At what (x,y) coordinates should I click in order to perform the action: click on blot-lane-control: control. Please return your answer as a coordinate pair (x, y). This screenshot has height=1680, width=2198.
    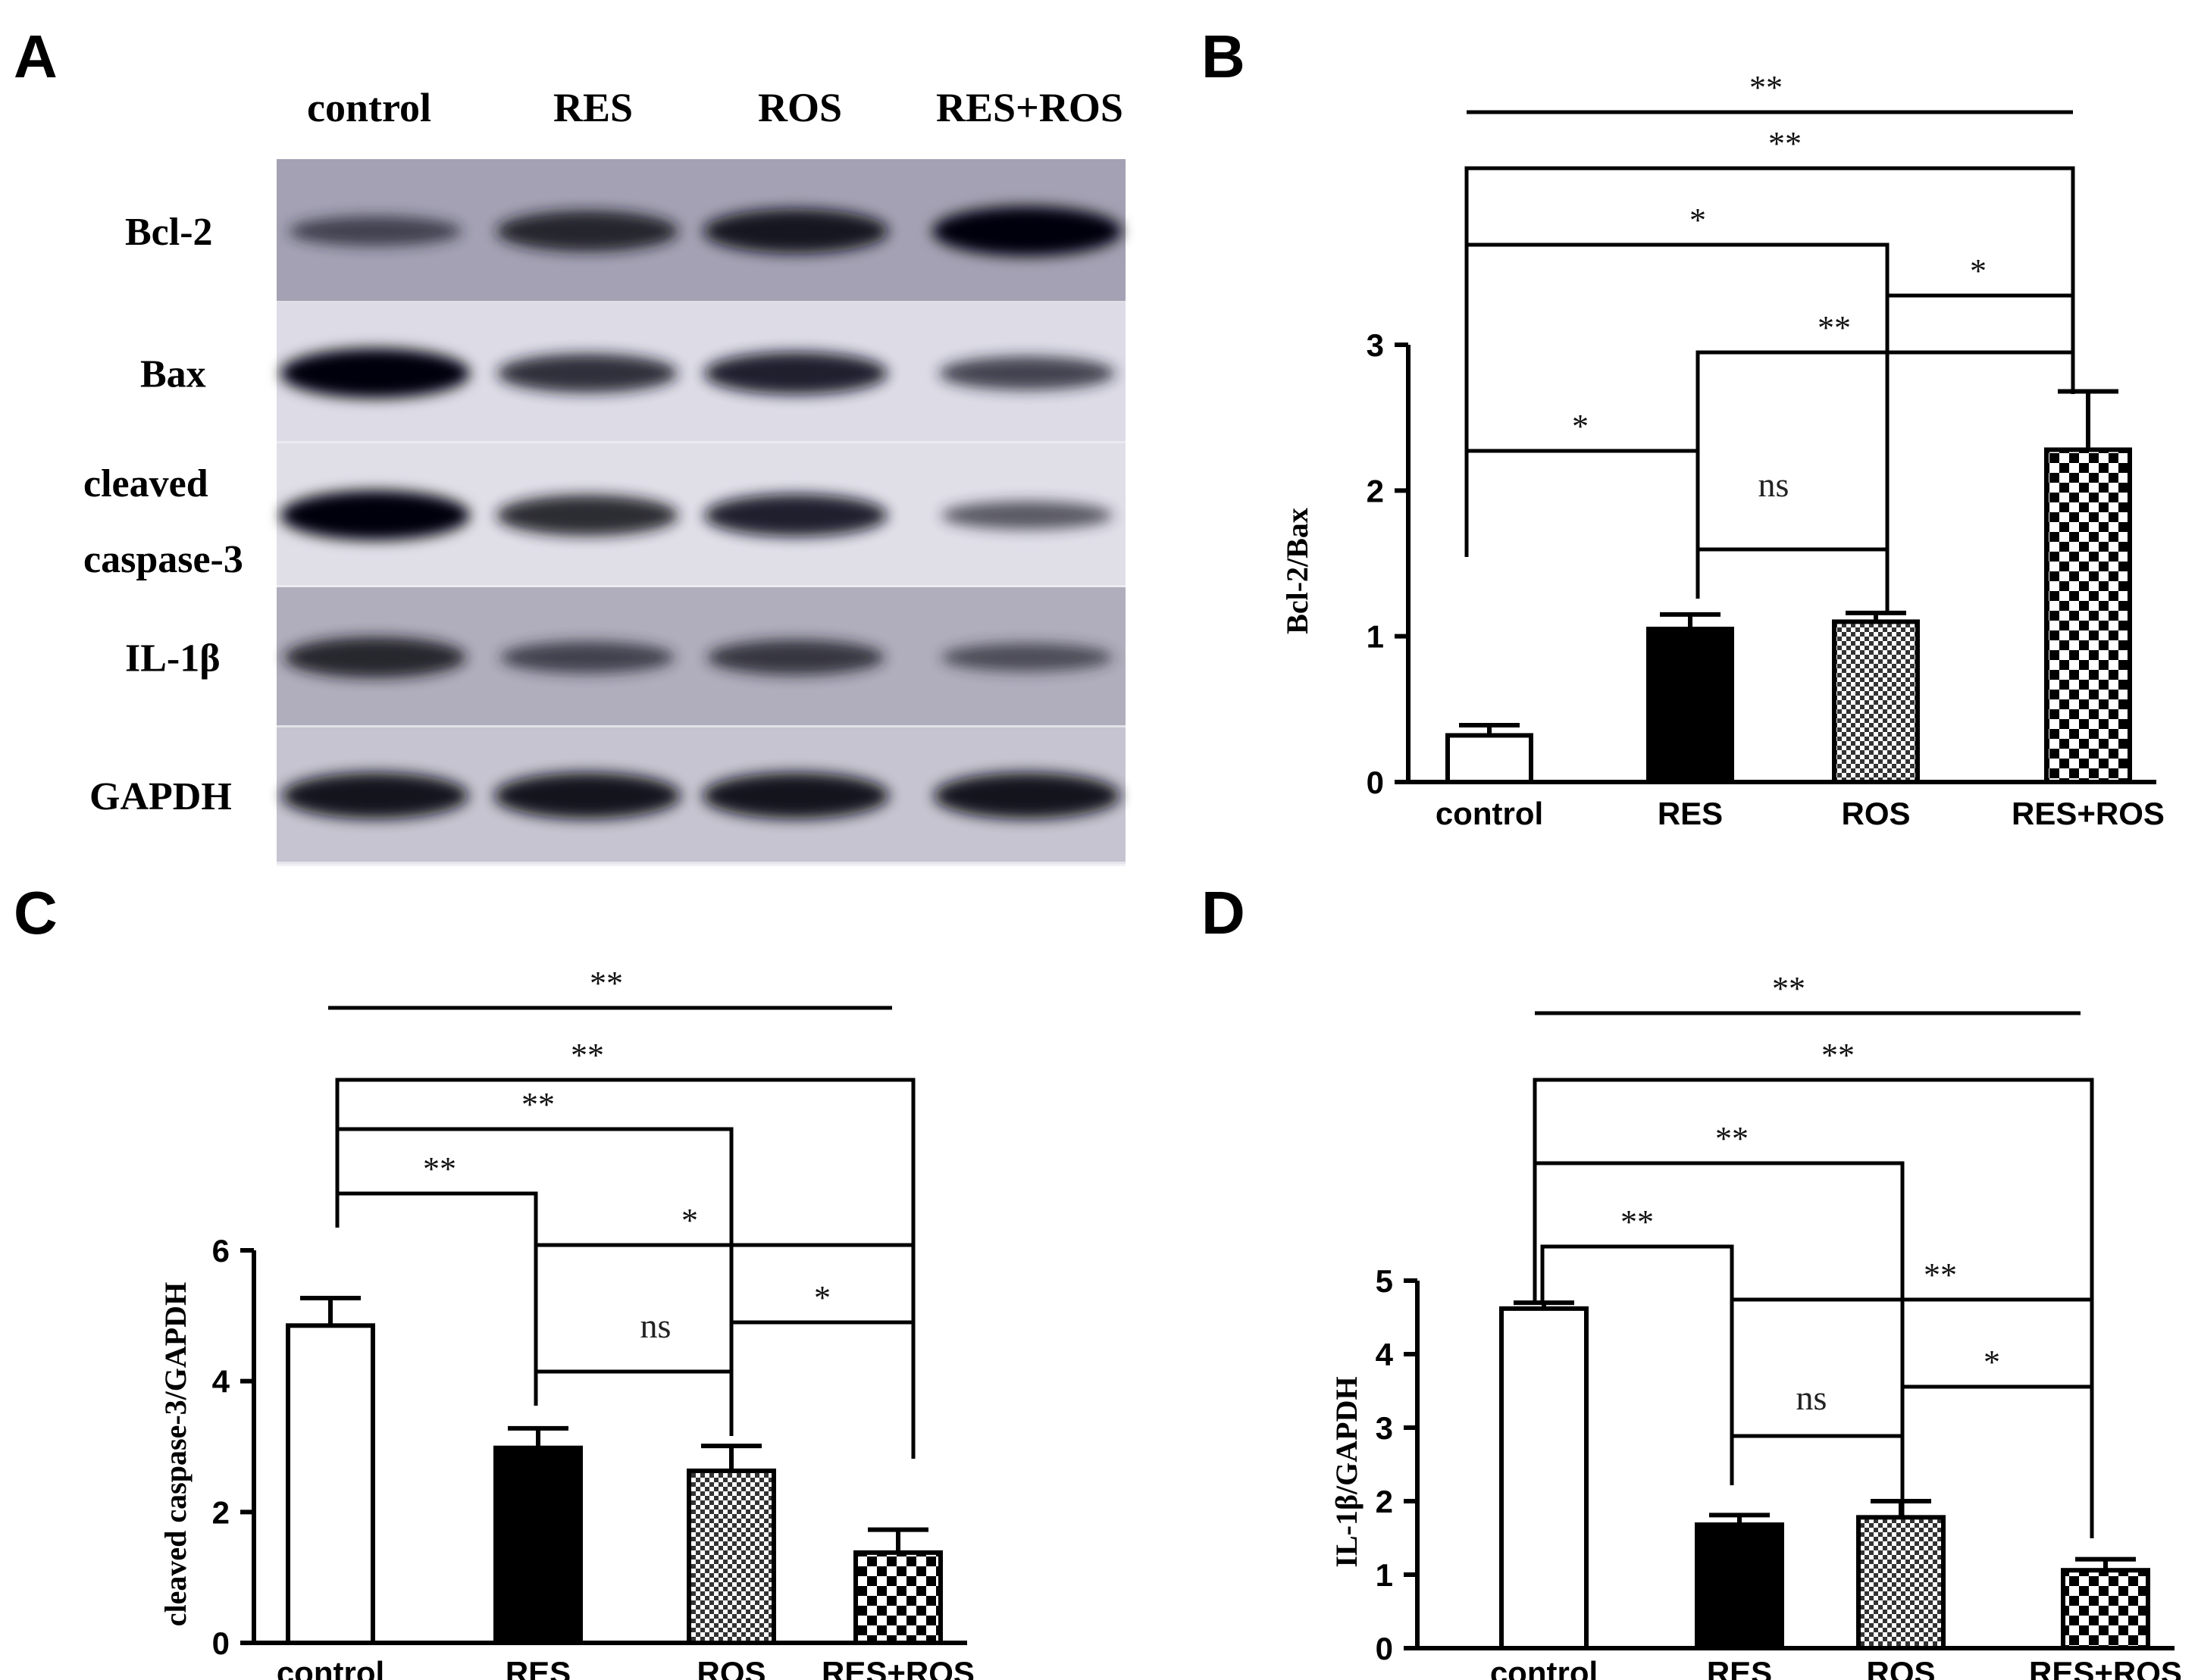
    Looking at the image, I should click on (369, 107).